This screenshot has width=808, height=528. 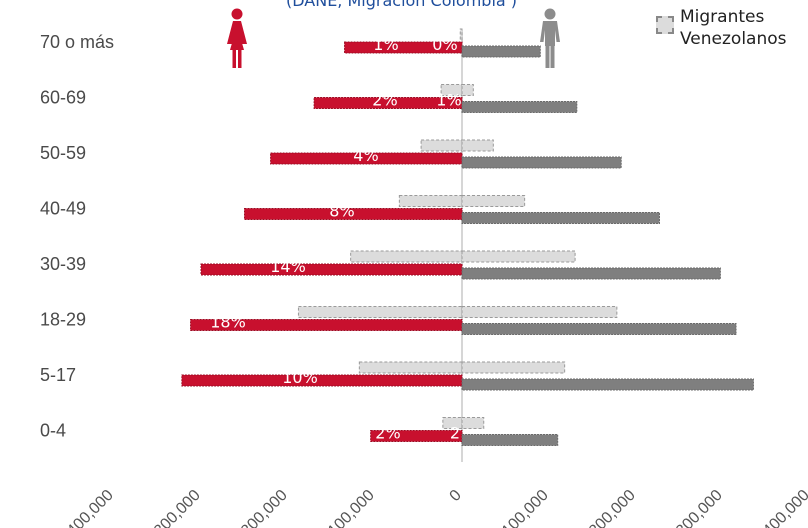 What do you see at coordinates (63, 209) in the screenshot?
I see `category-label: 40-49` at bounding box center [63, 209].